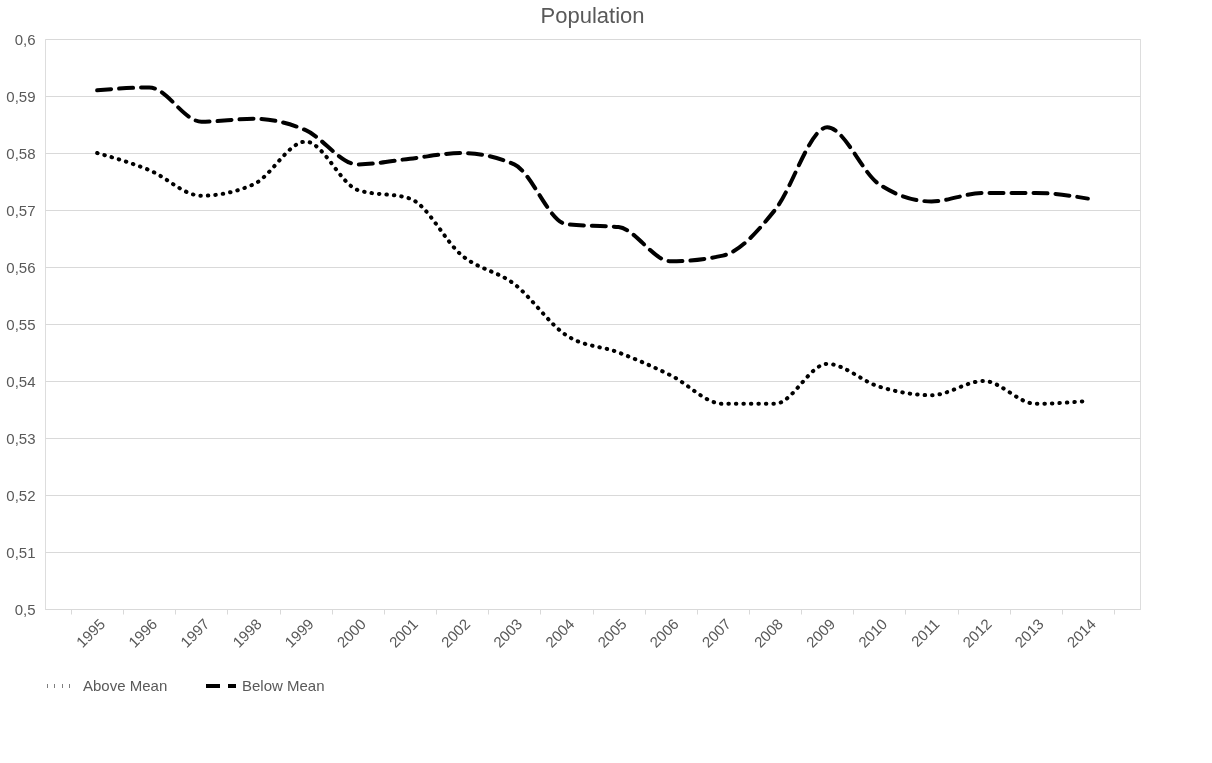  What do you see at coordinates (21, 495) in the screenshot?
I see `y-tick-label: 0,52` at bounding box center [21, 495].